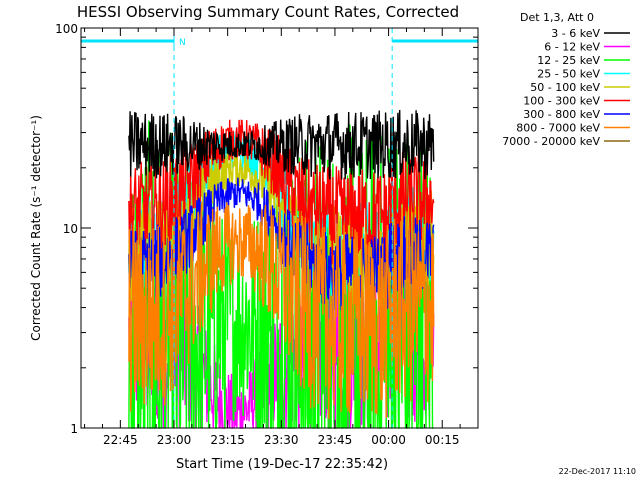 The height and width of the screenshot is (480, 640). What do you see at coordinates (575, 33) in the screenshot?
I see `legend-label: 3 - 6 keV` at bounding box center [575, 33].